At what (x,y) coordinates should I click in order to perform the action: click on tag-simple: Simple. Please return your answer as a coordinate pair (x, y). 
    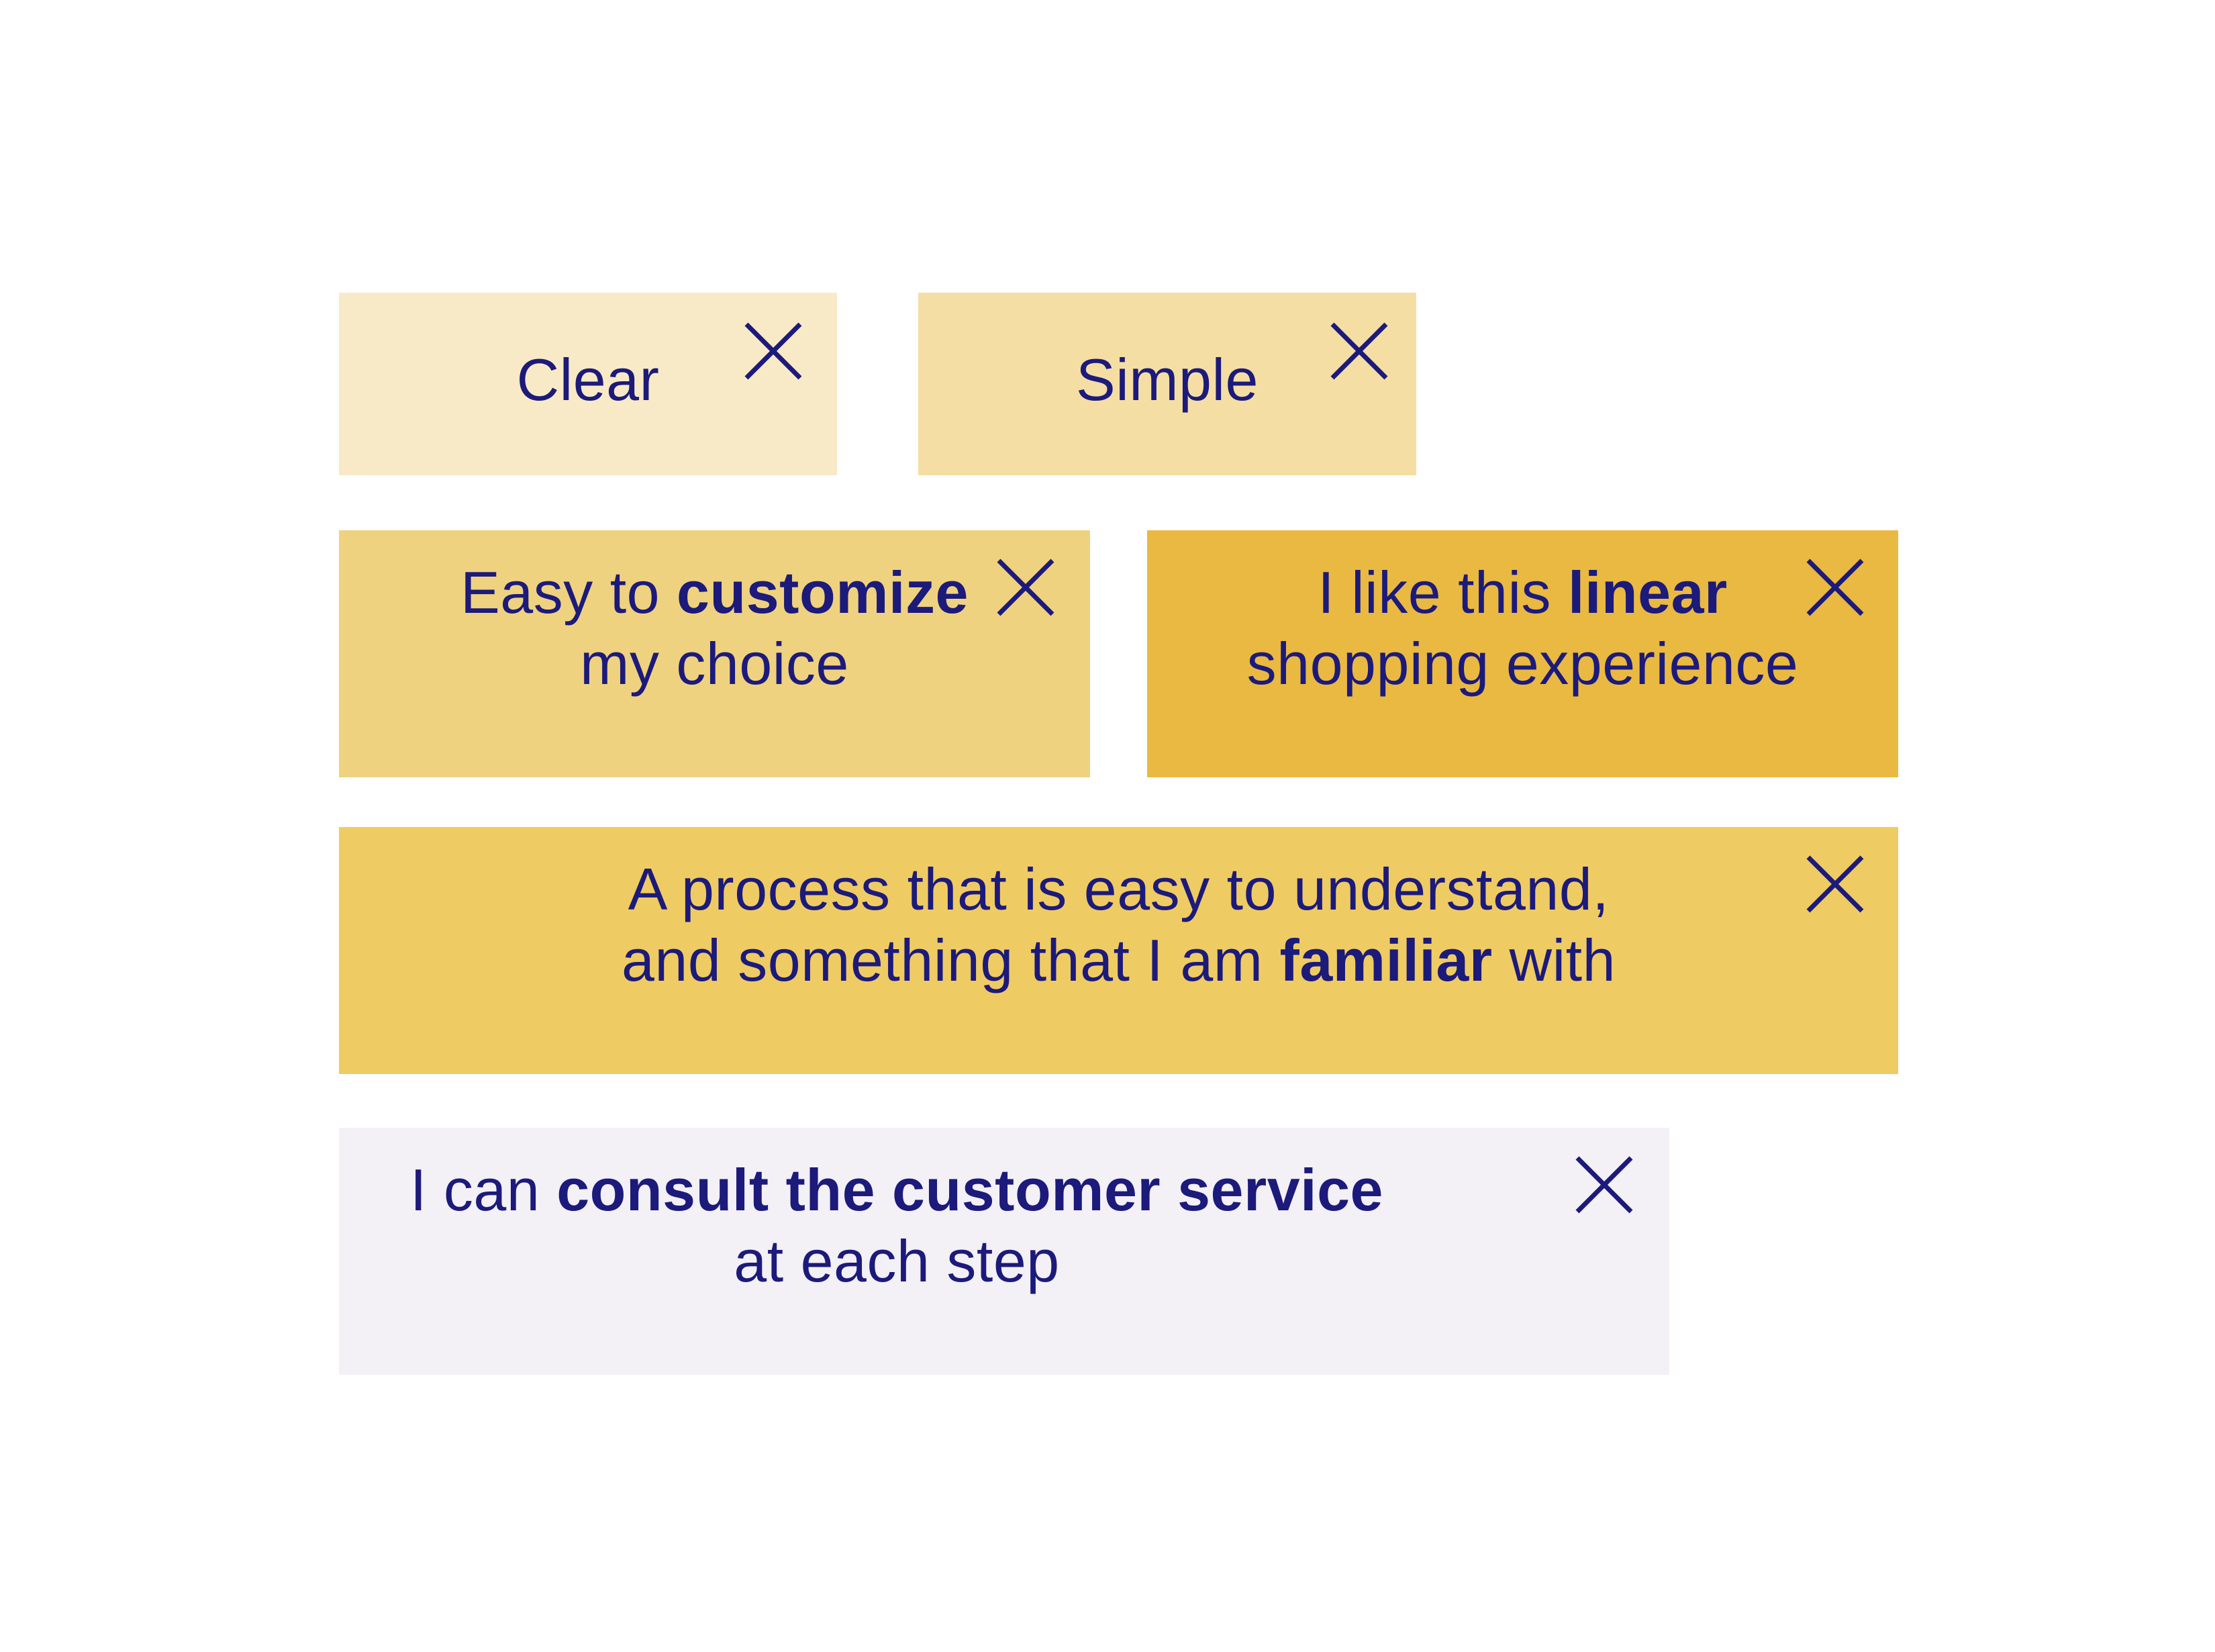
    Looking at the image, I should click on (1167, 384).